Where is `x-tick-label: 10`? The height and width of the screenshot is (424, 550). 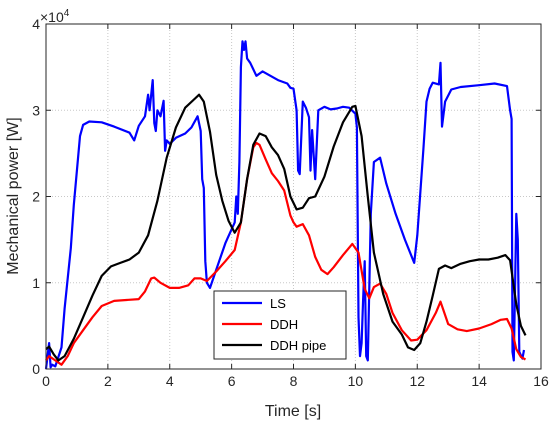
x-tick-label: 10 is located at coordinates (356, 381).